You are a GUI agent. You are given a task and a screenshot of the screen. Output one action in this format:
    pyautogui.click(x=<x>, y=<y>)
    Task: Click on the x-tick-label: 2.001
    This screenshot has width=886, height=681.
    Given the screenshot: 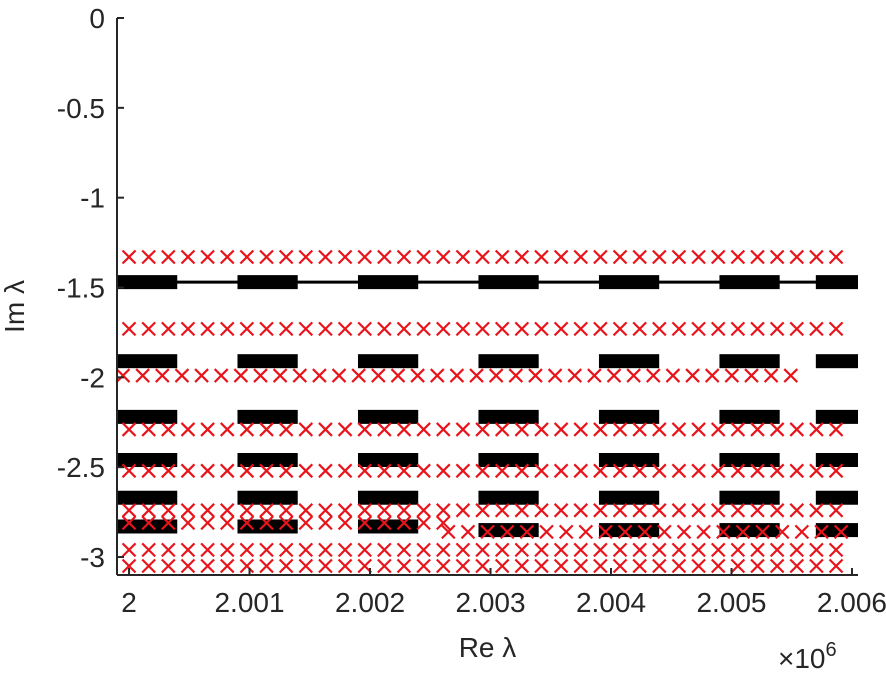 What is the action you would take?
    pyautogui.click(x=249, y=602)
    